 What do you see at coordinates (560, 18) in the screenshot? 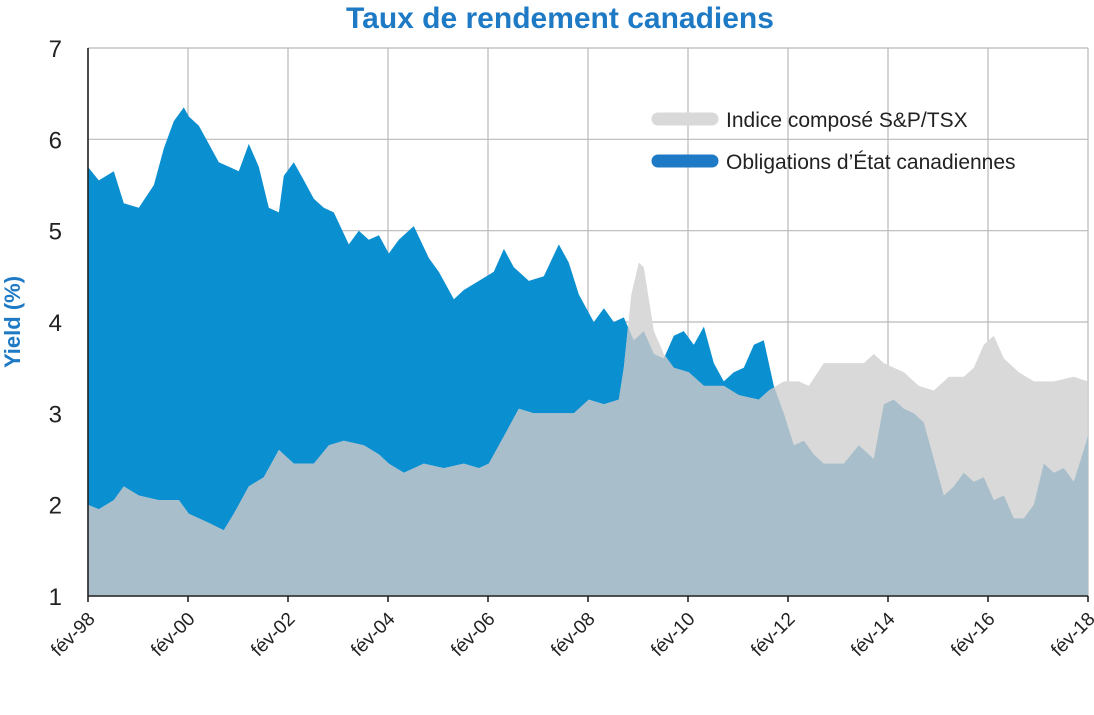
I see `chart-title: Taux de rendement canadiens` at bounding box center [560, 18].